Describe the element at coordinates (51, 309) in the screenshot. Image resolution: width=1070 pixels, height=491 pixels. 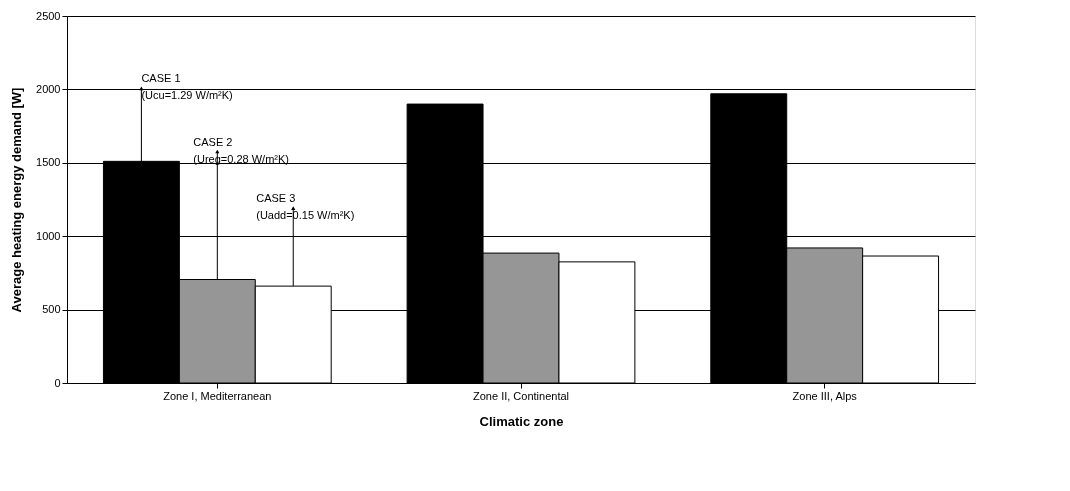
I see `y-tick-label: 500` at that location.